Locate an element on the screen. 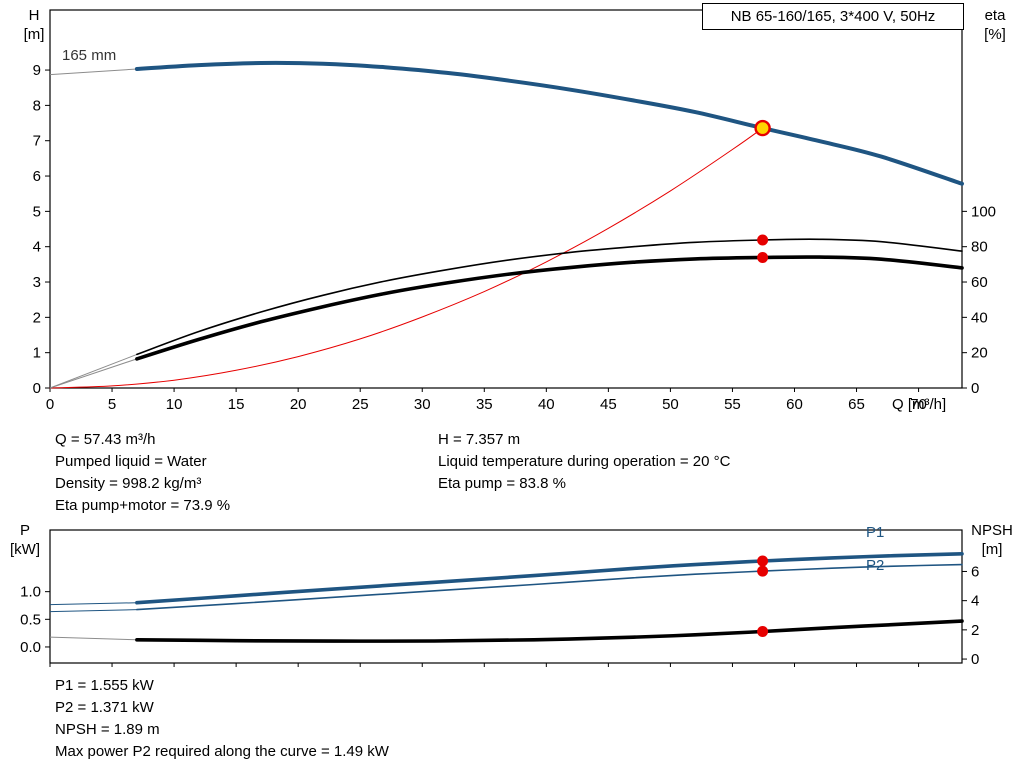 This screenshot has width=1024, height=781. x-tick-label: 25 is located at coordinates (360, 404).